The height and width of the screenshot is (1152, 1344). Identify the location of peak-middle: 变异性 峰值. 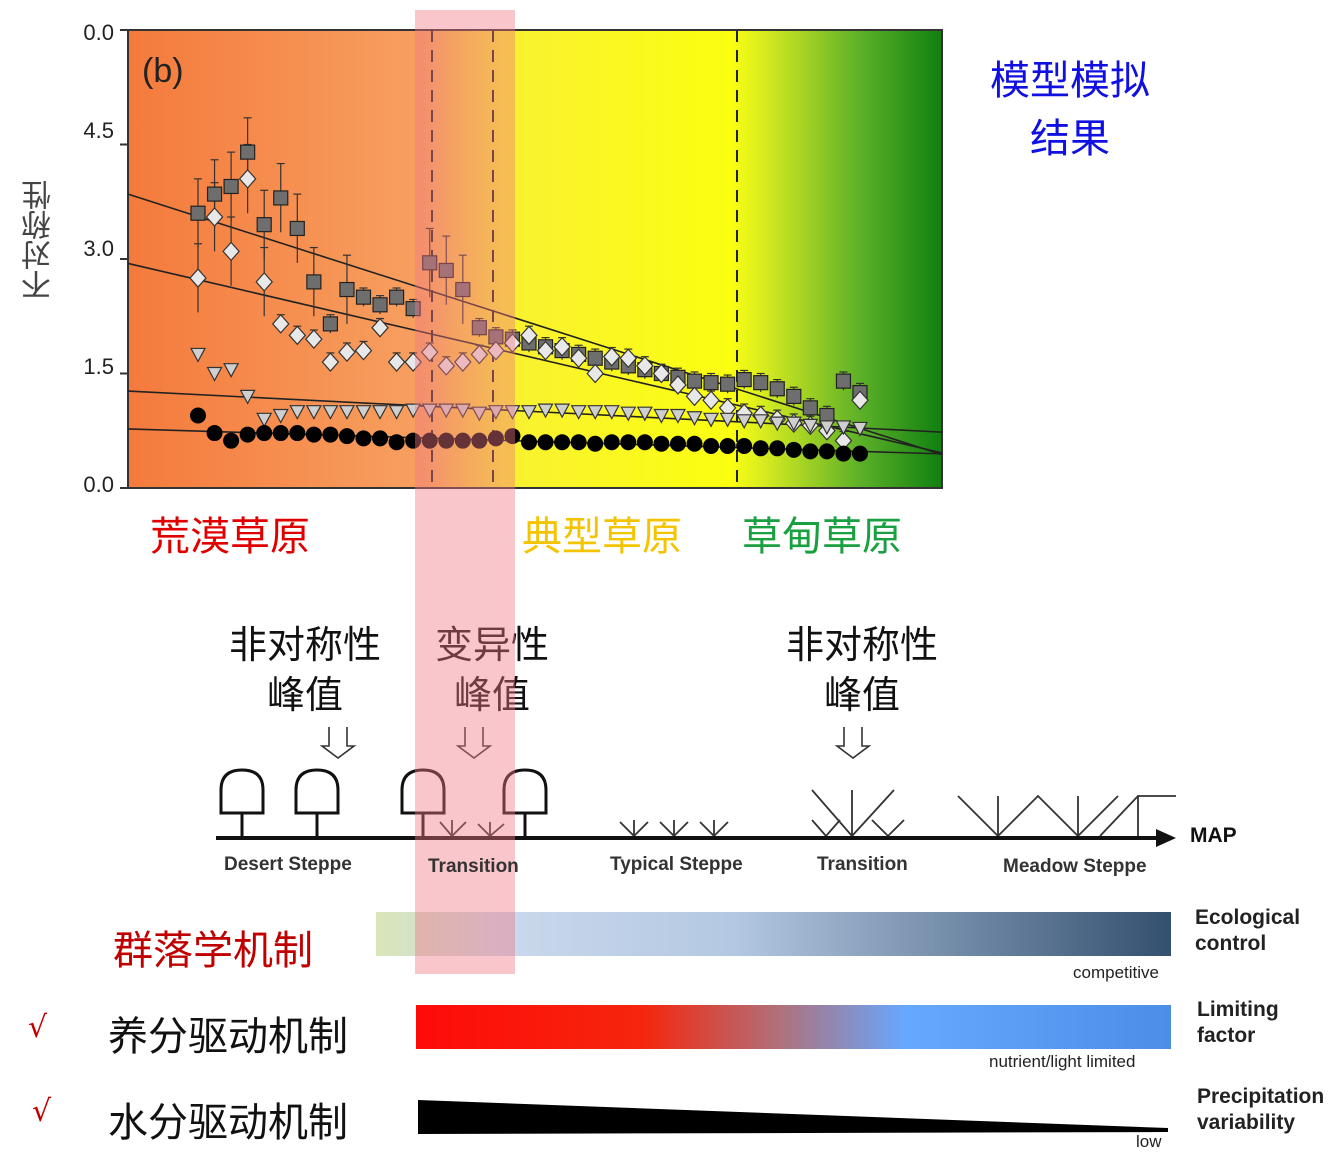
(492, 670).